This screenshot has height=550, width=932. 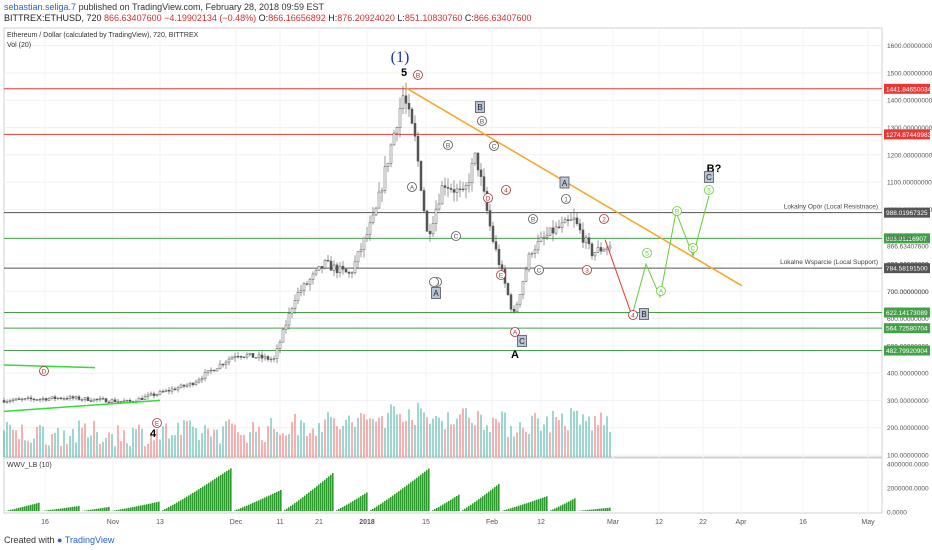 What do you see at coordinates (367, 522) in the screenshot?
I see `time-tick-label: 2018` at bounding box center [367, 522].